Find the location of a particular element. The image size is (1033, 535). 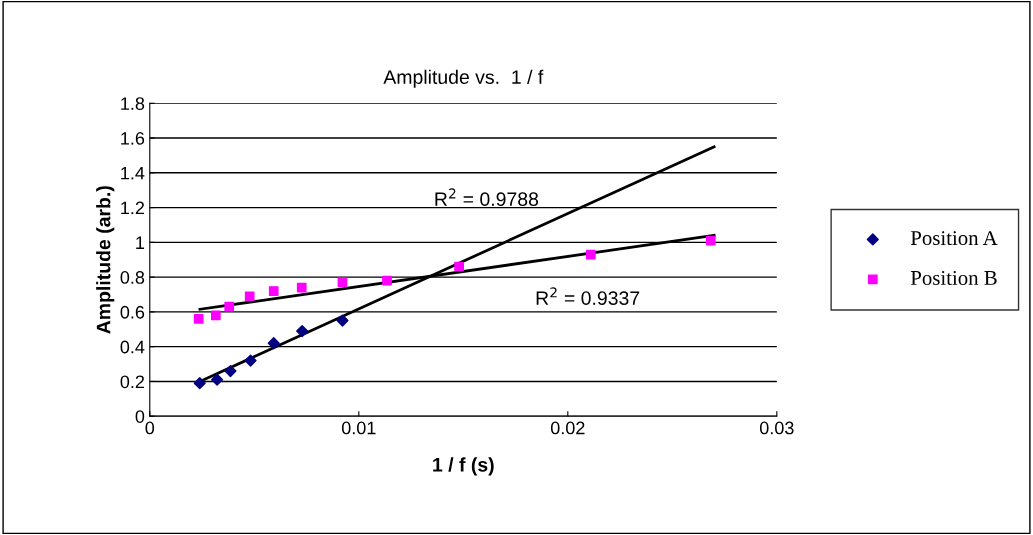

y-tick-label: 1.2 is located at coordinates (133, 208).